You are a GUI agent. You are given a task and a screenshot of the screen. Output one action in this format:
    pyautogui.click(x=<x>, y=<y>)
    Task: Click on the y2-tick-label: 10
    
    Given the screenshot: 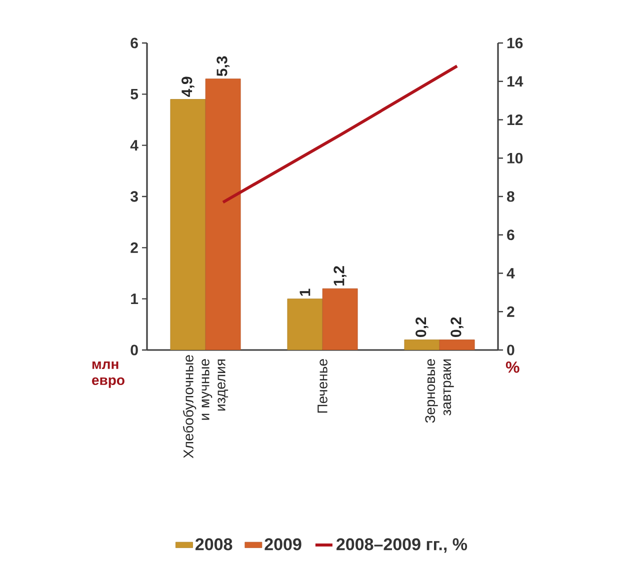 What is the action you would take?
    pyautogui.click(x=515, y=158)
    